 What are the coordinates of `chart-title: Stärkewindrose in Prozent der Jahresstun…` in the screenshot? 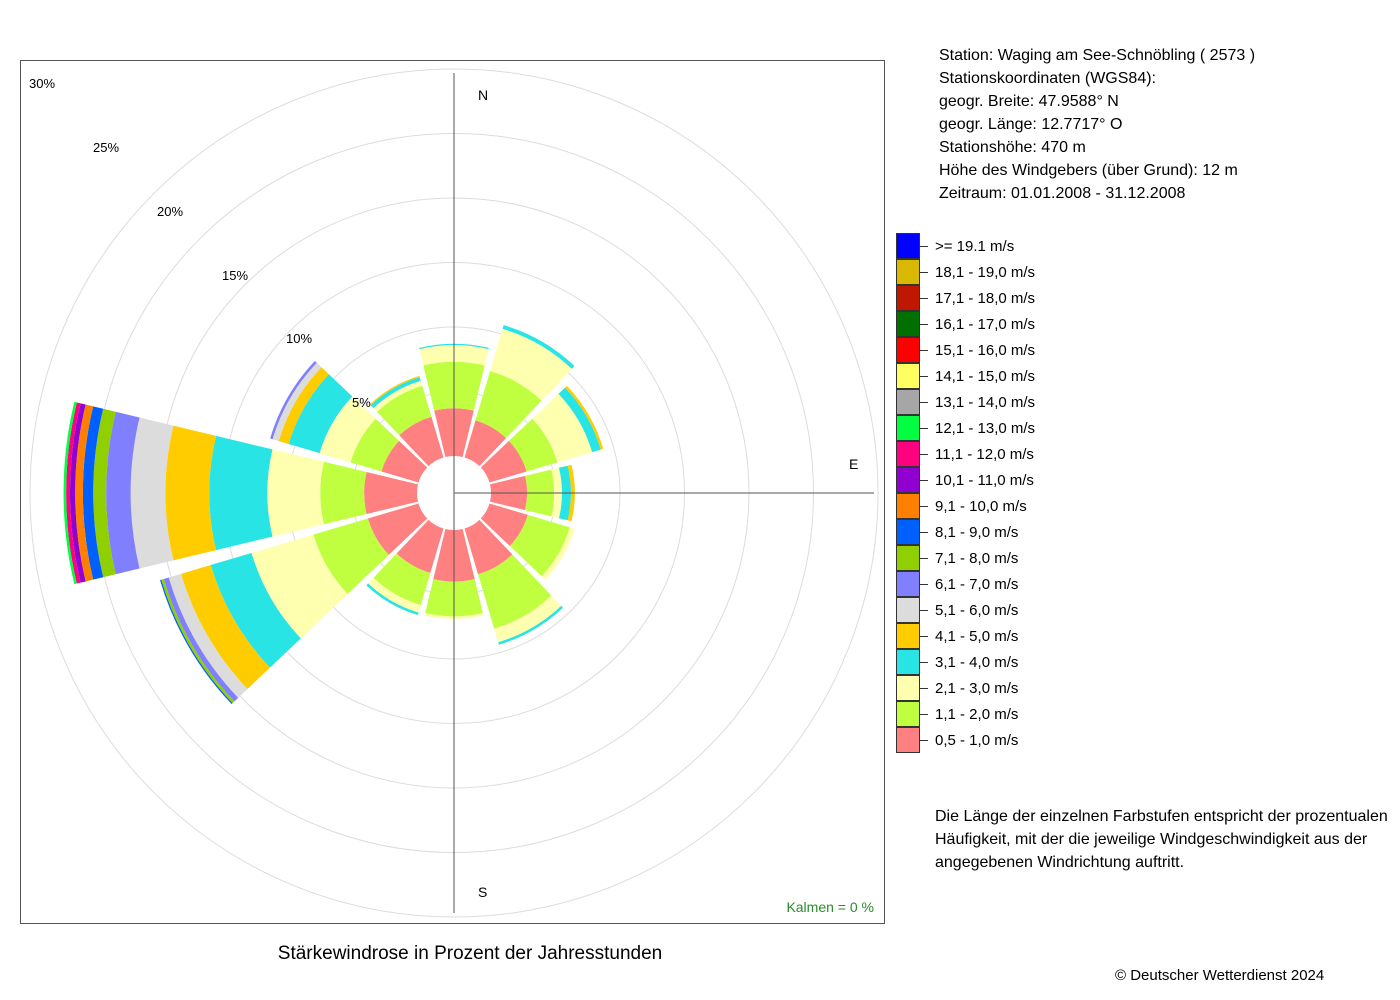 It's located at (470, 953).